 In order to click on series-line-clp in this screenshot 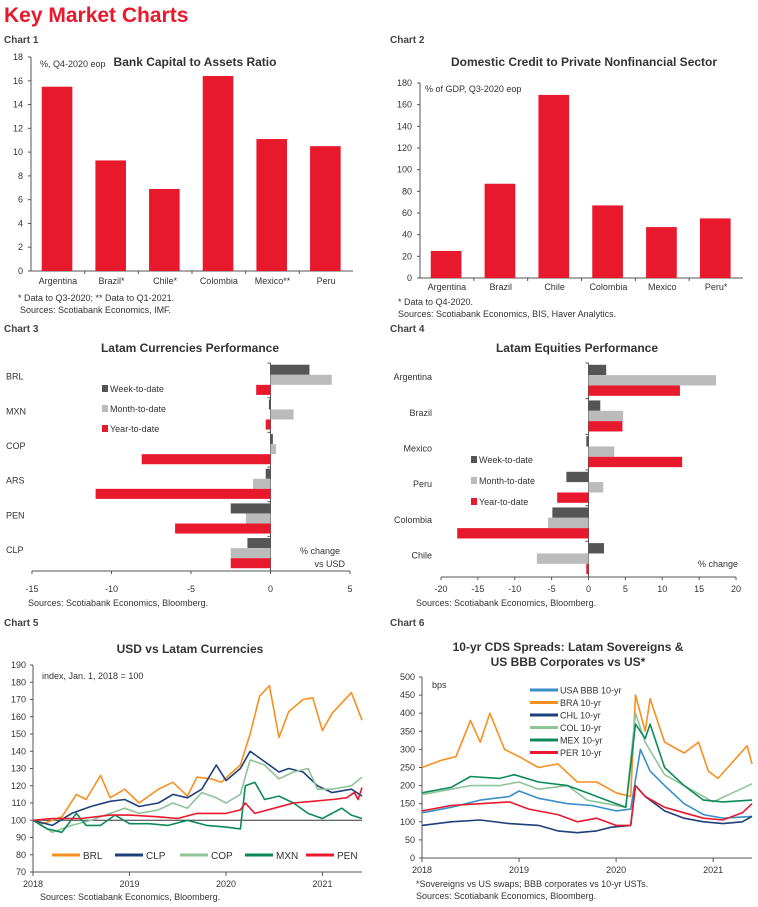, I will do `click(197, 788)`.